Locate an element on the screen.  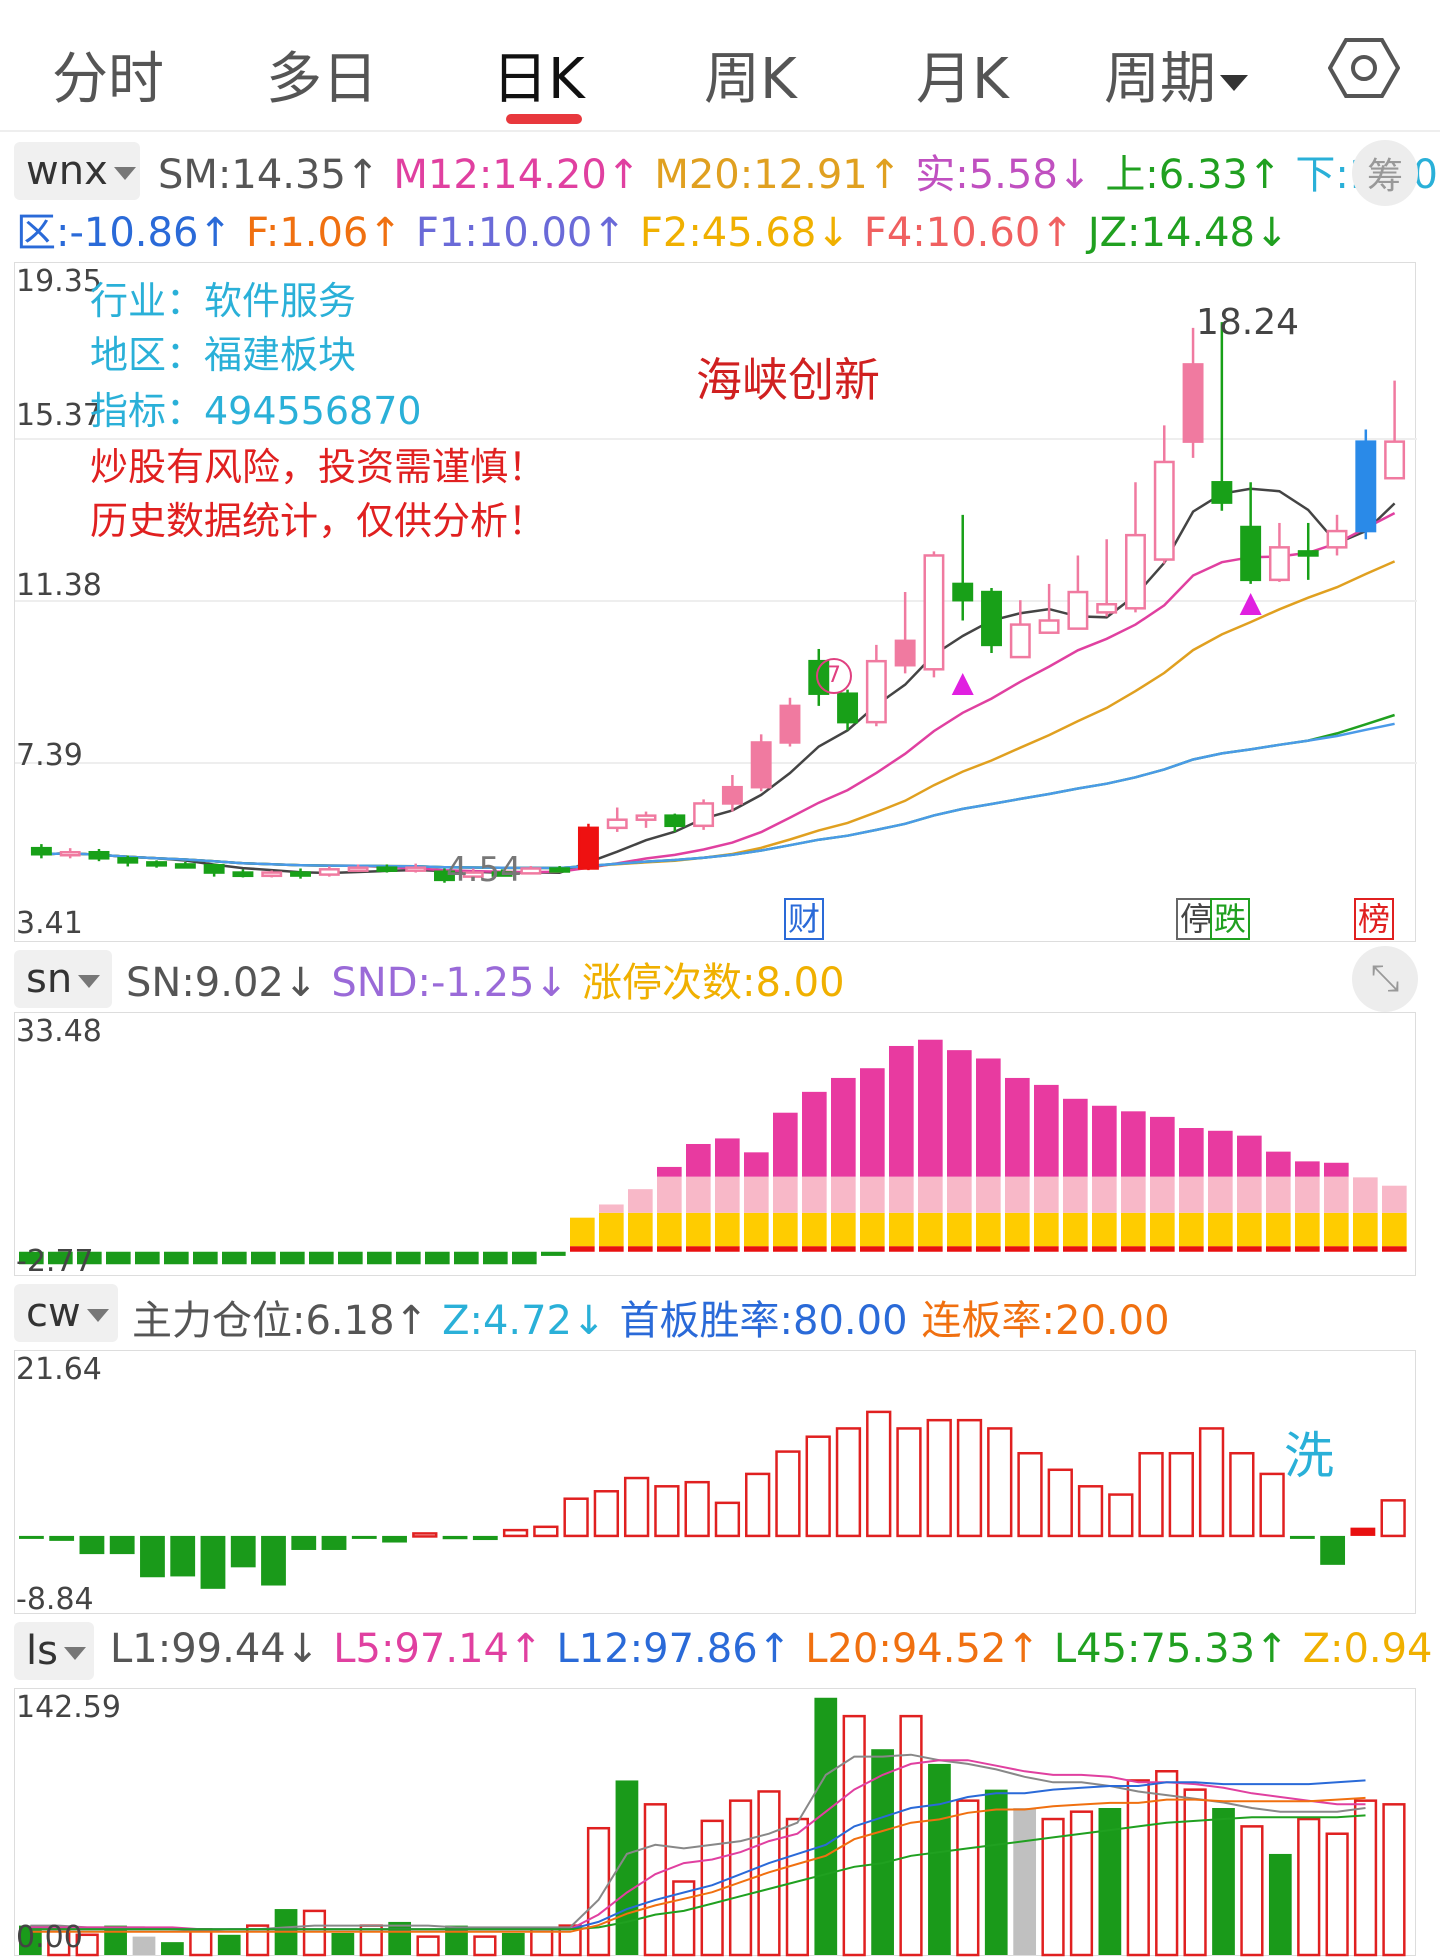
tab-zhouk: 周K is located at coordinates (750, 79).